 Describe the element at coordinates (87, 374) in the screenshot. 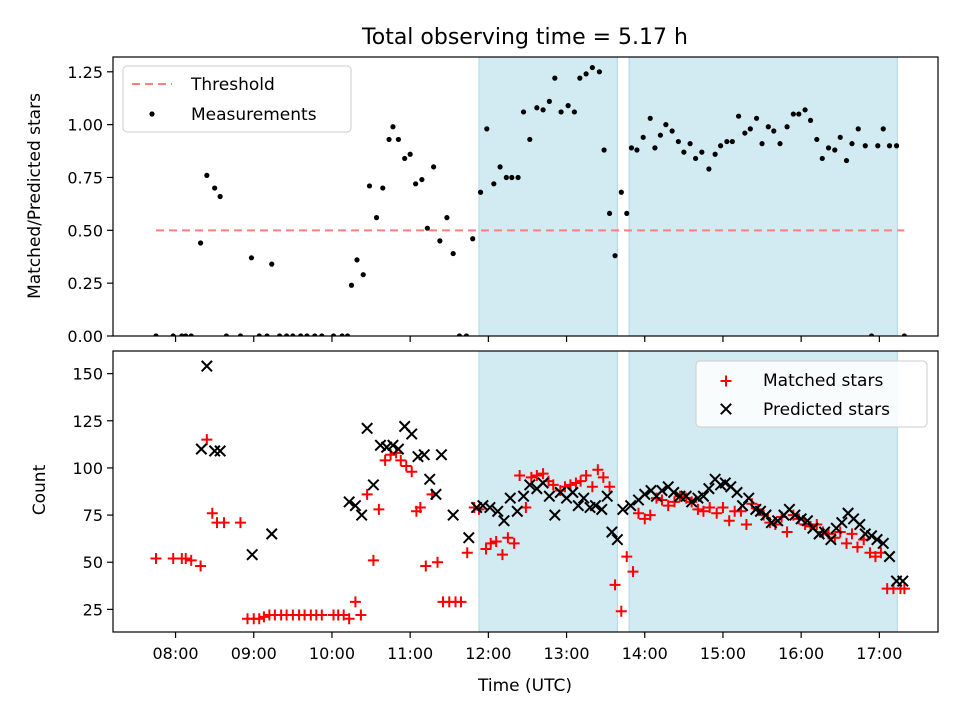

I see `bottom-y-tick-label: 150` at that location.